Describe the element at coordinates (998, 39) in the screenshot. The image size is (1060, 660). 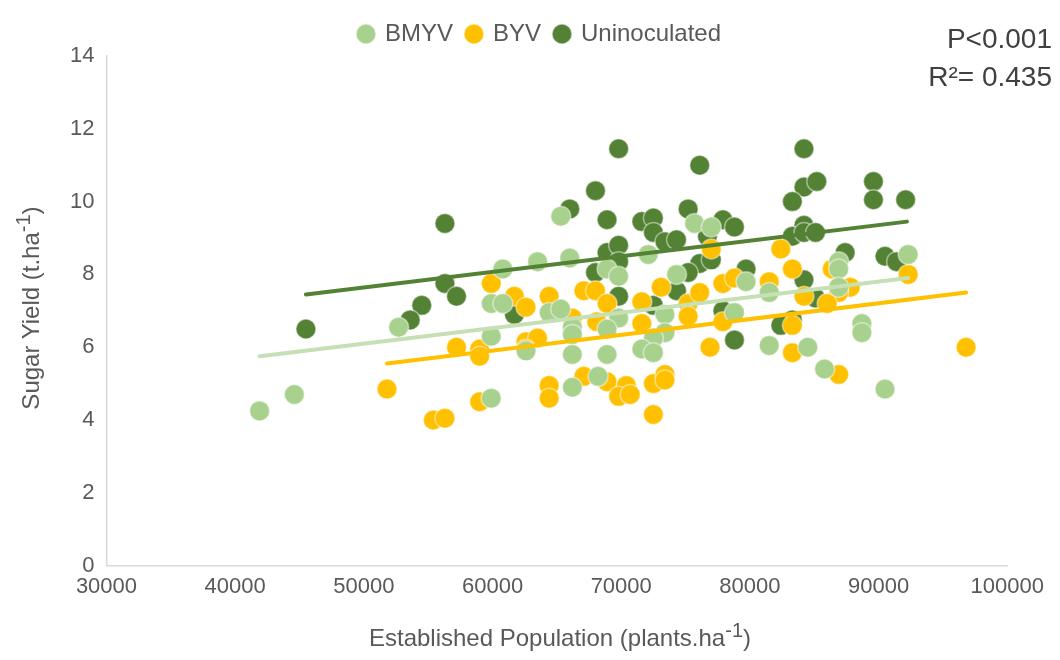
I see `text: P<0.001` at that location.